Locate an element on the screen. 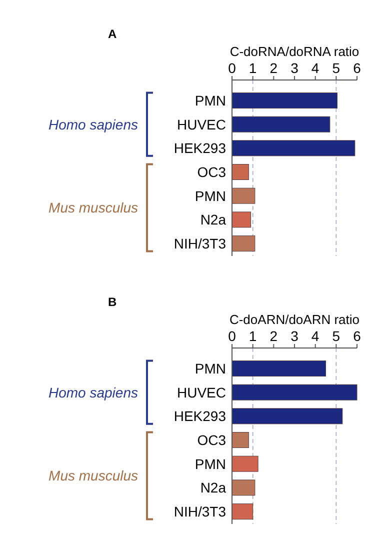 The image size is (375, 550). text: A is located at coordinates (112, 34).